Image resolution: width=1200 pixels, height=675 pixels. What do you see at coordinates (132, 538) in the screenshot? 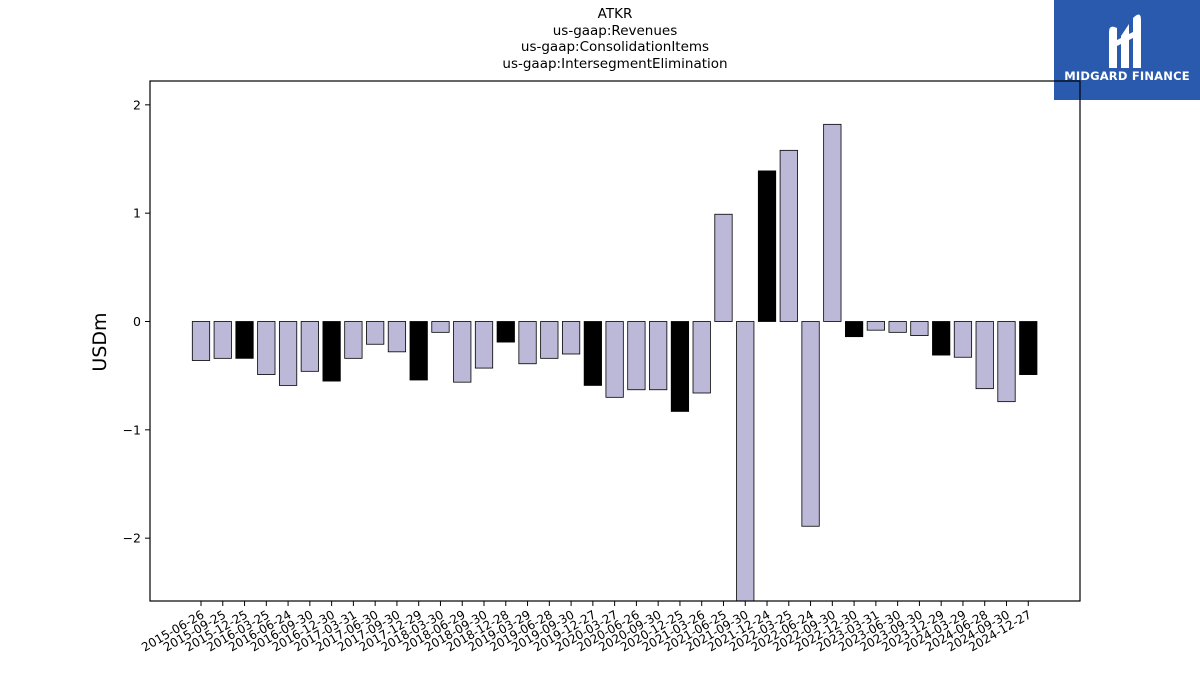
I see `y-tick-label: −2` at bounding box center [132, 538].